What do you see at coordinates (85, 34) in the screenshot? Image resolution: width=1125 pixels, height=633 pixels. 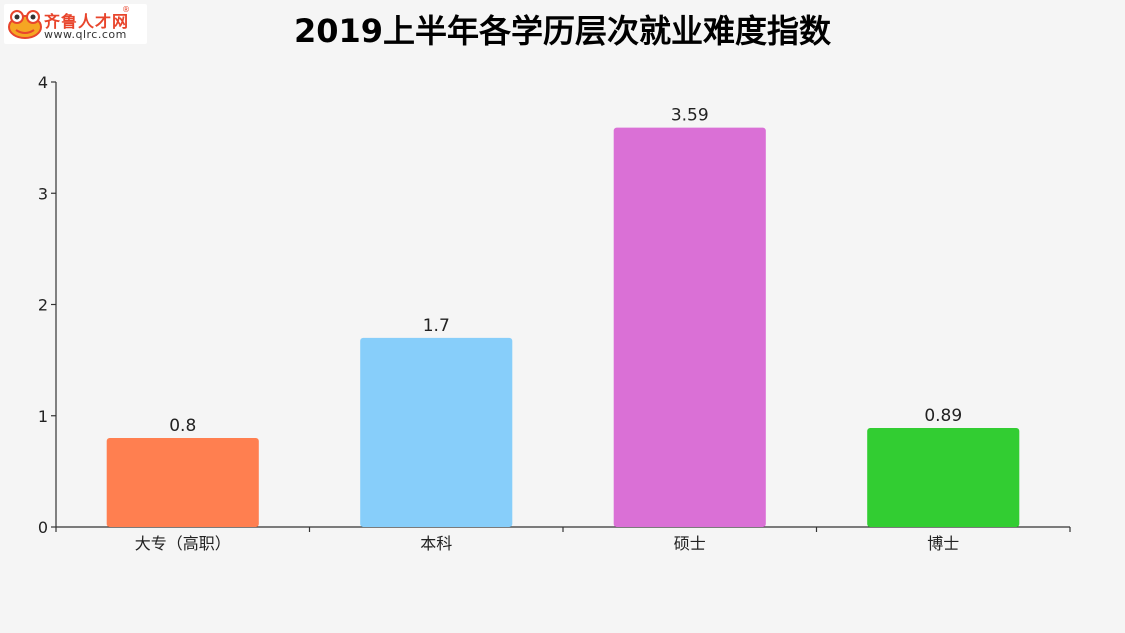 I see `logo-url: www.qlrc.com` at bounding box center [85, 34].